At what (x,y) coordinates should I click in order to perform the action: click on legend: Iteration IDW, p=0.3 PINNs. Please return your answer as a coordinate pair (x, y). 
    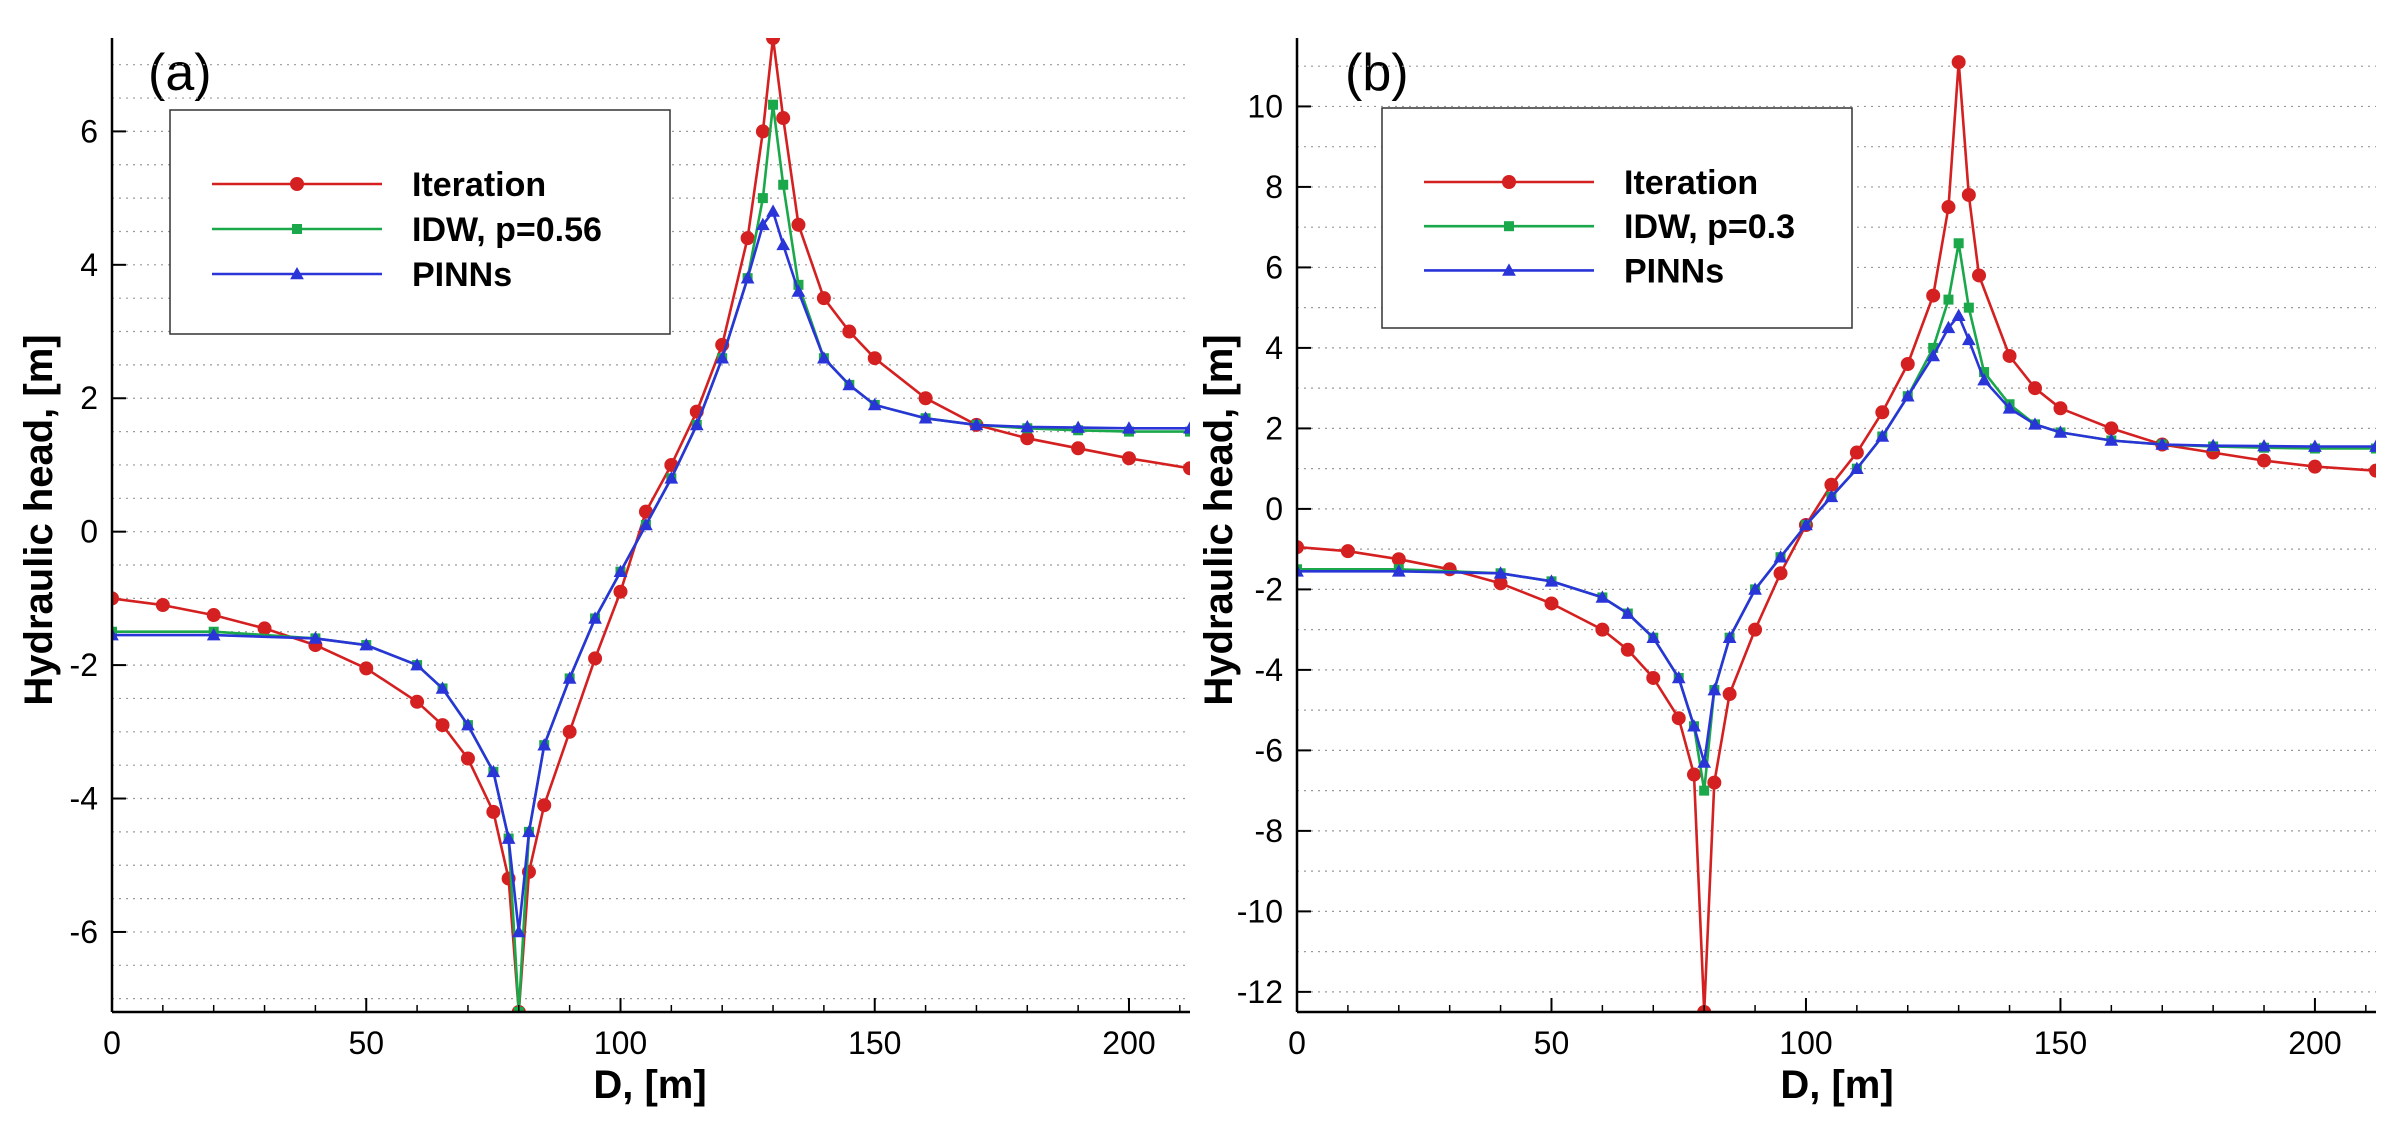
    Looking at the image, I should click on (1617, 218).